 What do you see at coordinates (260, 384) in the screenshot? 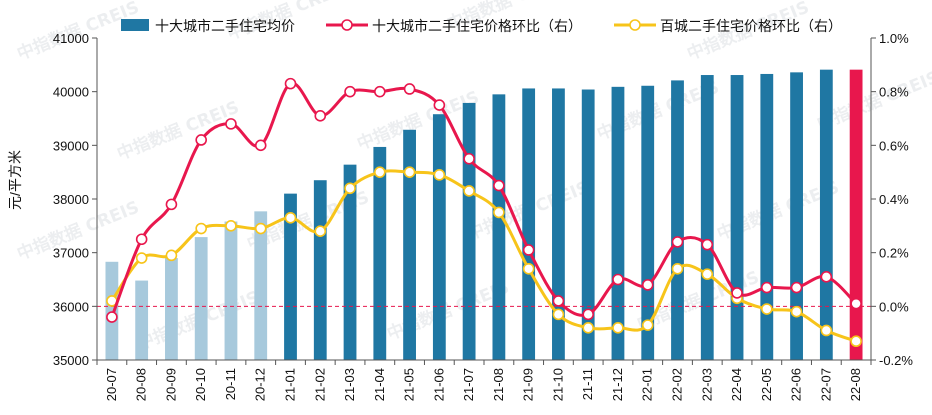
I see `x-tick-label: 20-12` at bounding box center [260, 384].